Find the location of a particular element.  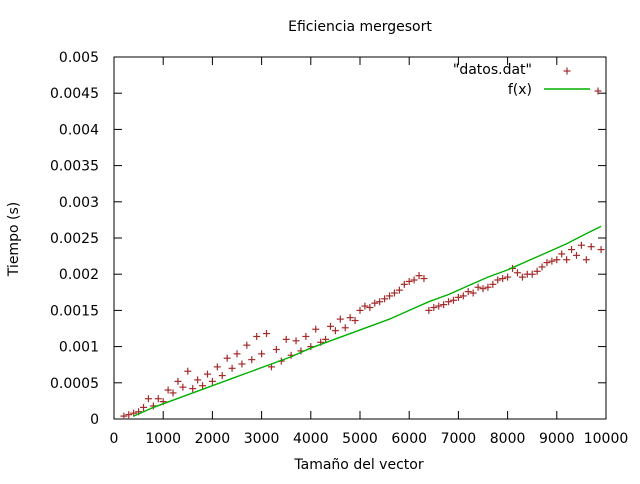

y-tick-label: 0.0015 is located at coordinates (74, 311).